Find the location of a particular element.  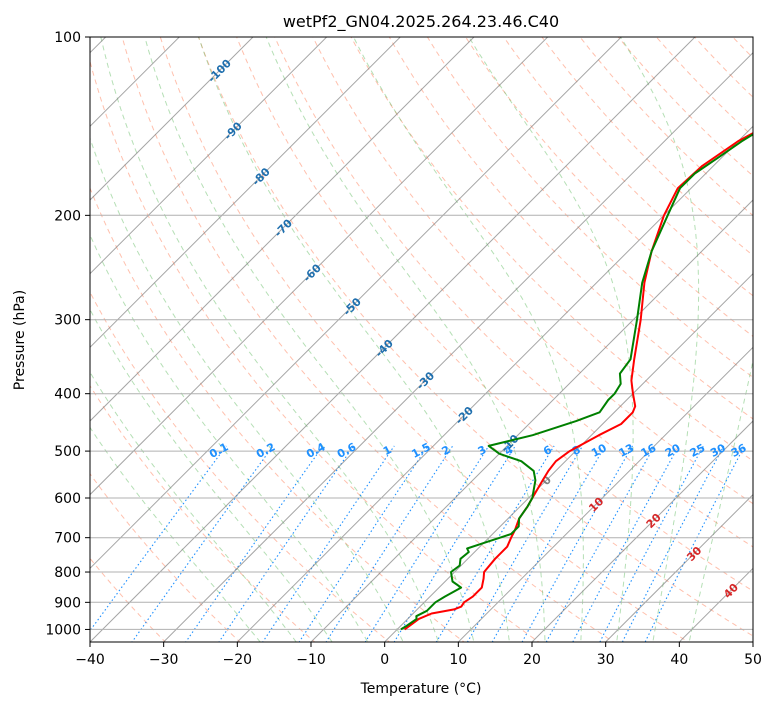

mixing-ratio-label: 16 is located at coordinates (649, 450).